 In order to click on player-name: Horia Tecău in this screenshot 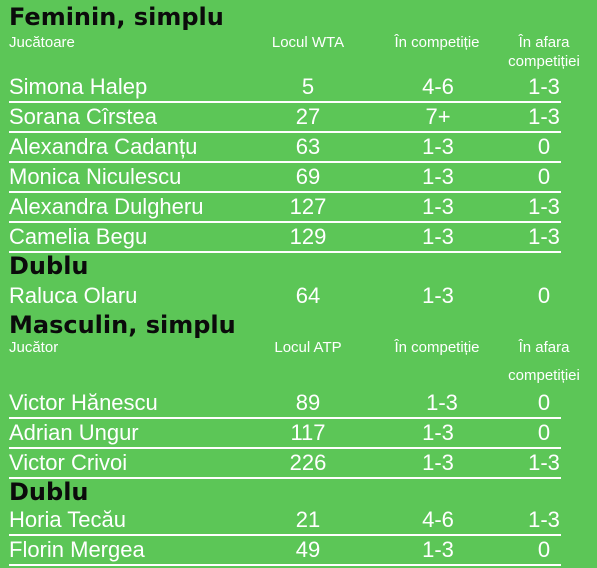, I will do `click(67, 519)`.